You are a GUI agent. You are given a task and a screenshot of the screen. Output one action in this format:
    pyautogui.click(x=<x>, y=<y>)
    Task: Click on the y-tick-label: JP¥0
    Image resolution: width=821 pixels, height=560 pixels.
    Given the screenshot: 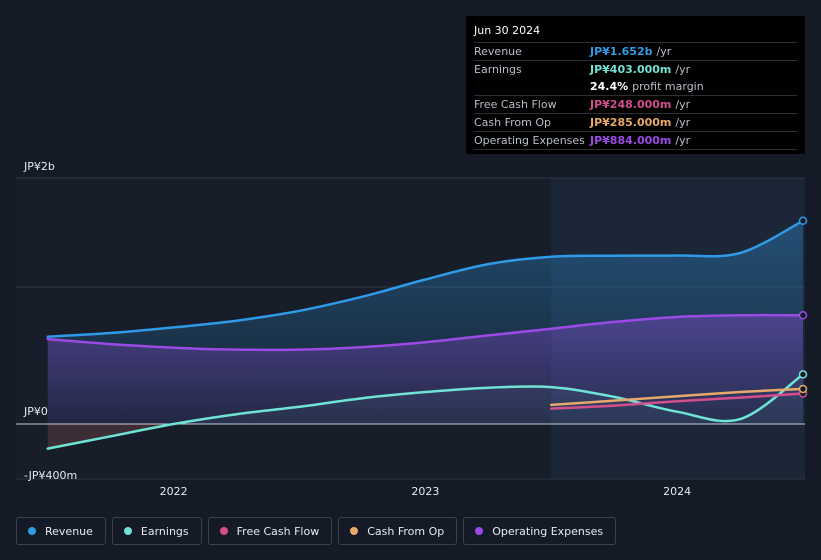 What is the action you would take?
    pyautogui.click(x=35, y=411)
    